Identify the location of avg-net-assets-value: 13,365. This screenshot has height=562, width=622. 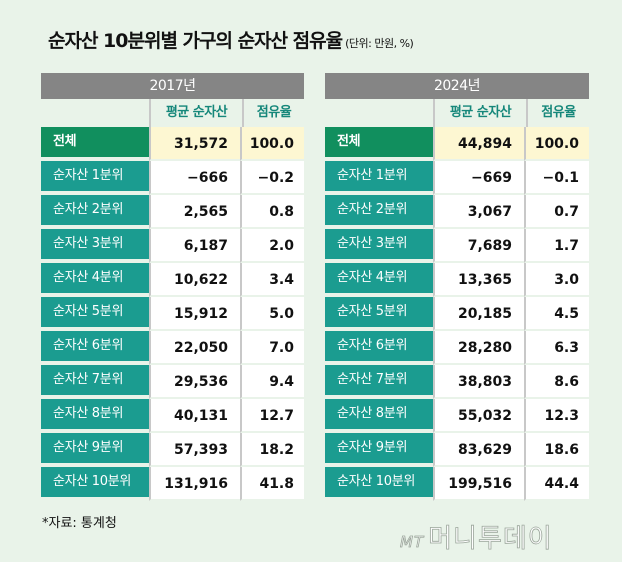
(478, 280).